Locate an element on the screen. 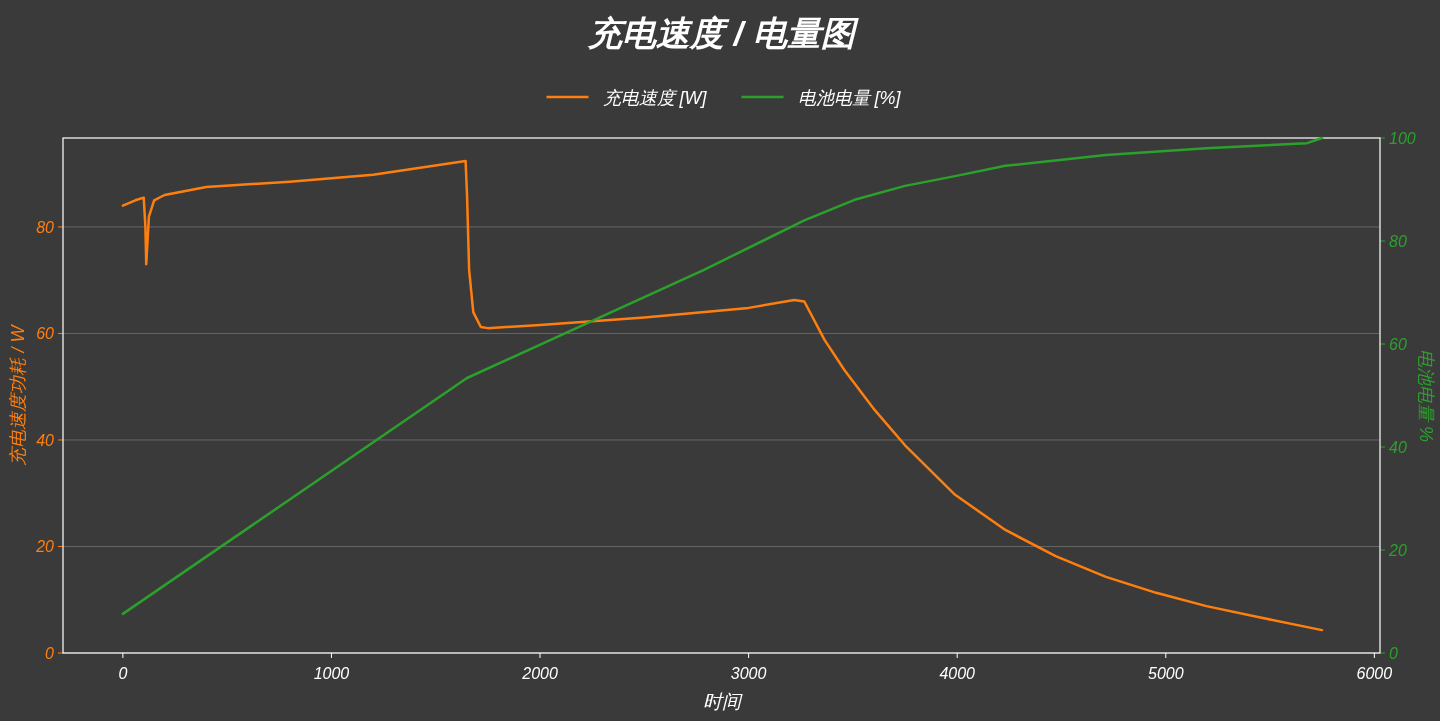  y-axis-title: 充电速度功耗 / W is located at coordinates (18, 394).